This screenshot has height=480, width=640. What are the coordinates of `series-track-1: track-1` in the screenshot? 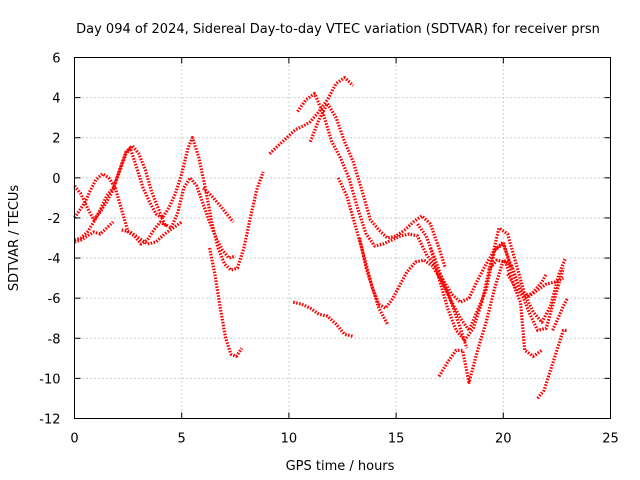 It's located at (169, 204).